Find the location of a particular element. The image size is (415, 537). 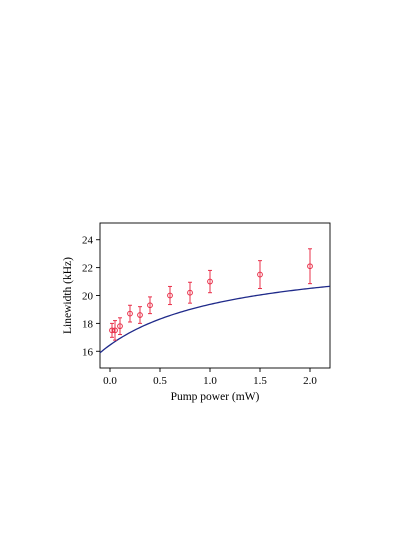

y-tick-label: 16 is located at coordinates (88, 352).